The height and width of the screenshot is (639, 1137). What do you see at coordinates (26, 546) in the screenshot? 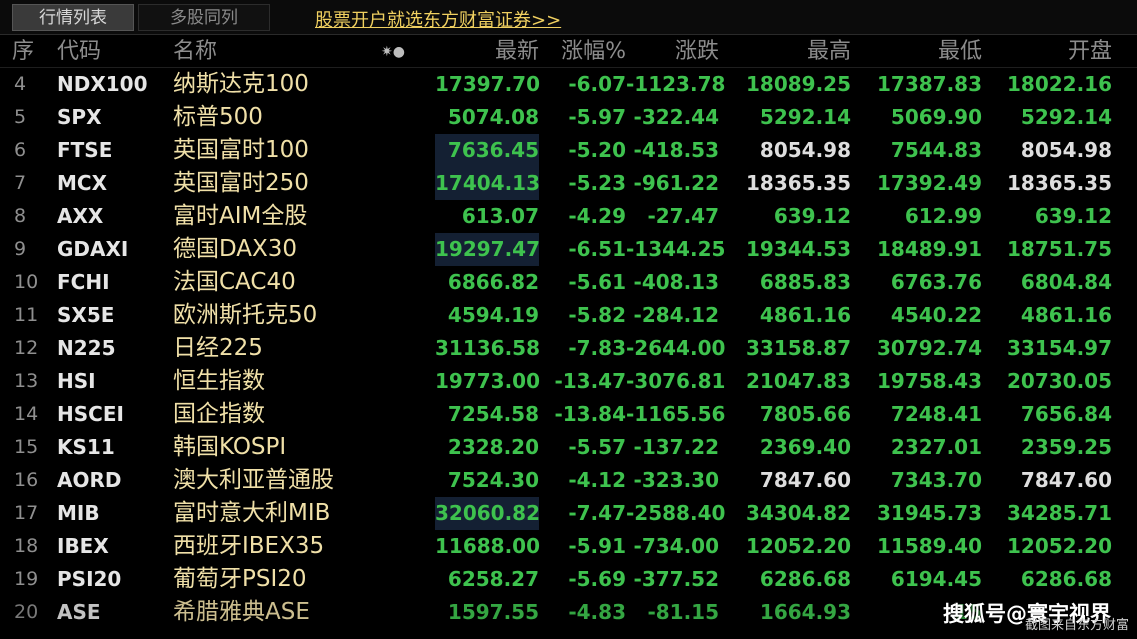
I see `row-index: 18` at bounding box center [26, 546].